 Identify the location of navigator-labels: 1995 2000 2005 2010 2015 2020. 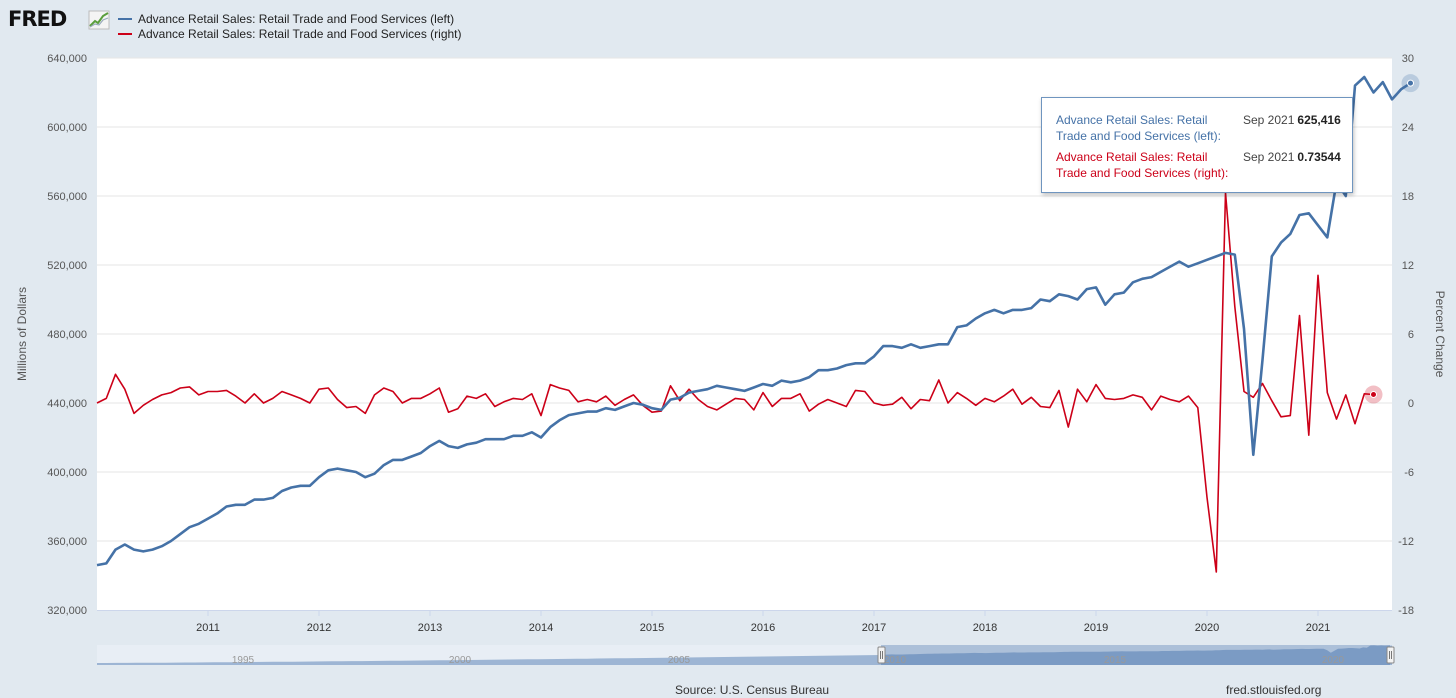
(788, 660).